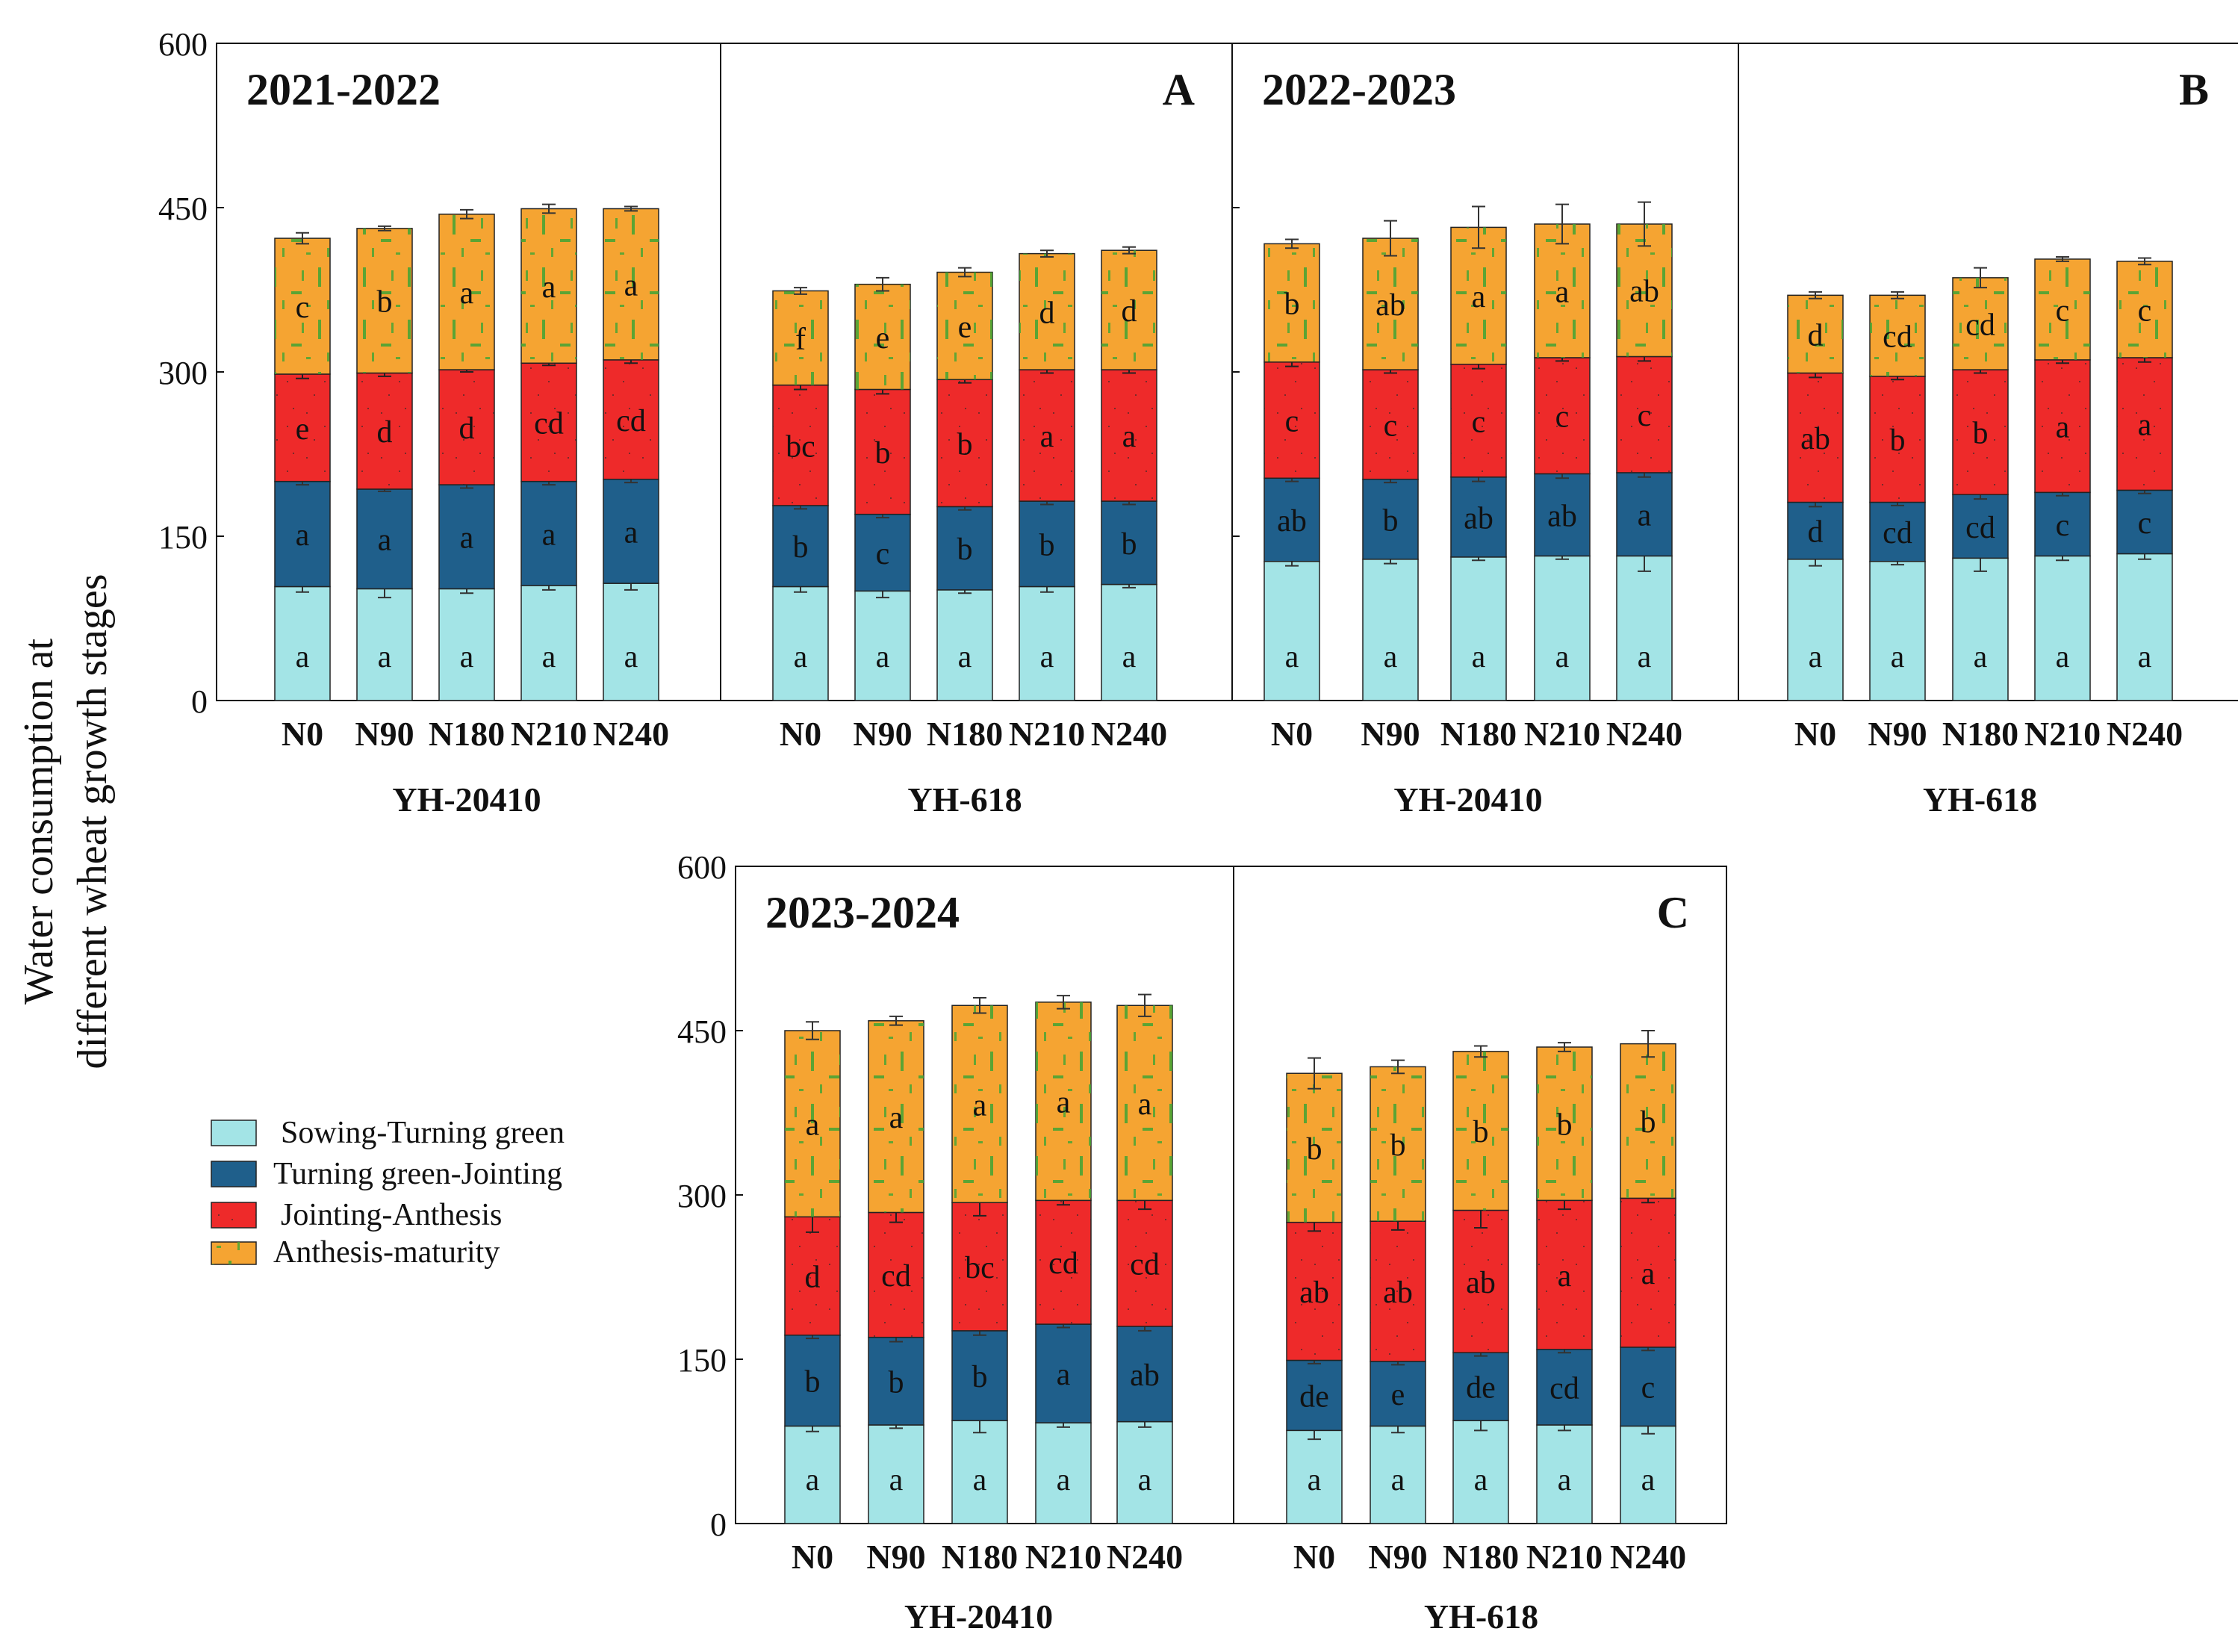  What do you see at coordinates (1129, 734) in the screenshot?
I see `x-tick-label: N240` at bounding box center [1129, 734].